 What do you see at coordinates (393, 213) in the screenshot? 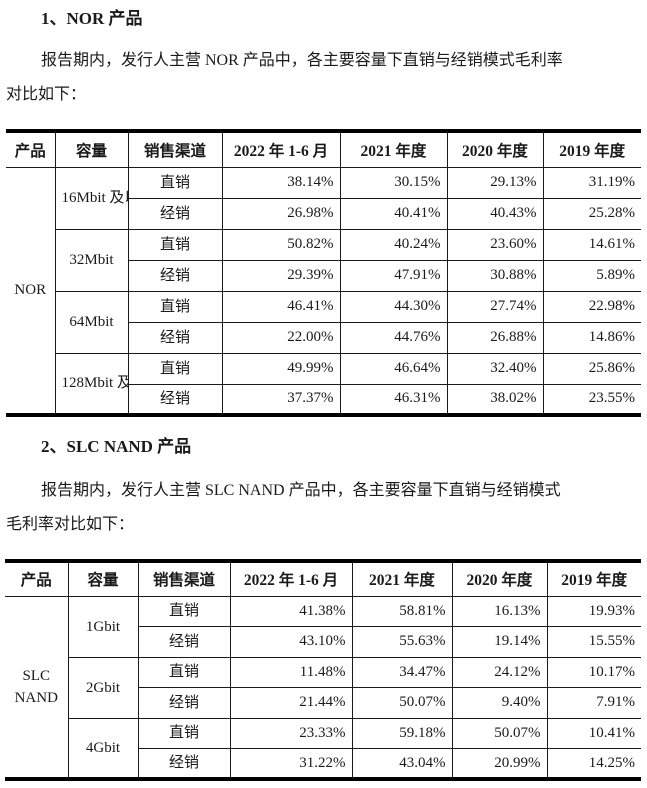
I see `margin-cell: 40.41%` at bounding box center [393, 213].